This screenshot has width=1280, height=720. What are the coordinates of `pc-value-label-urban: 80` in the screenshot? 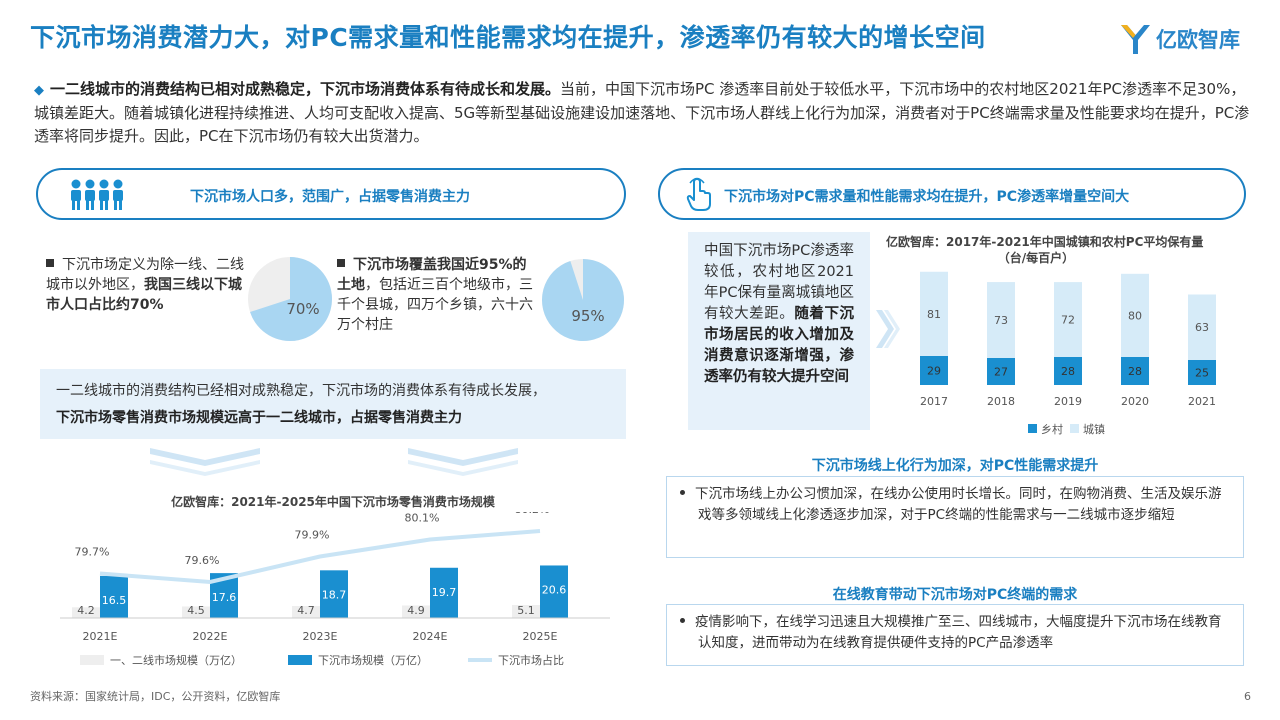 It's located at (1135, 315).